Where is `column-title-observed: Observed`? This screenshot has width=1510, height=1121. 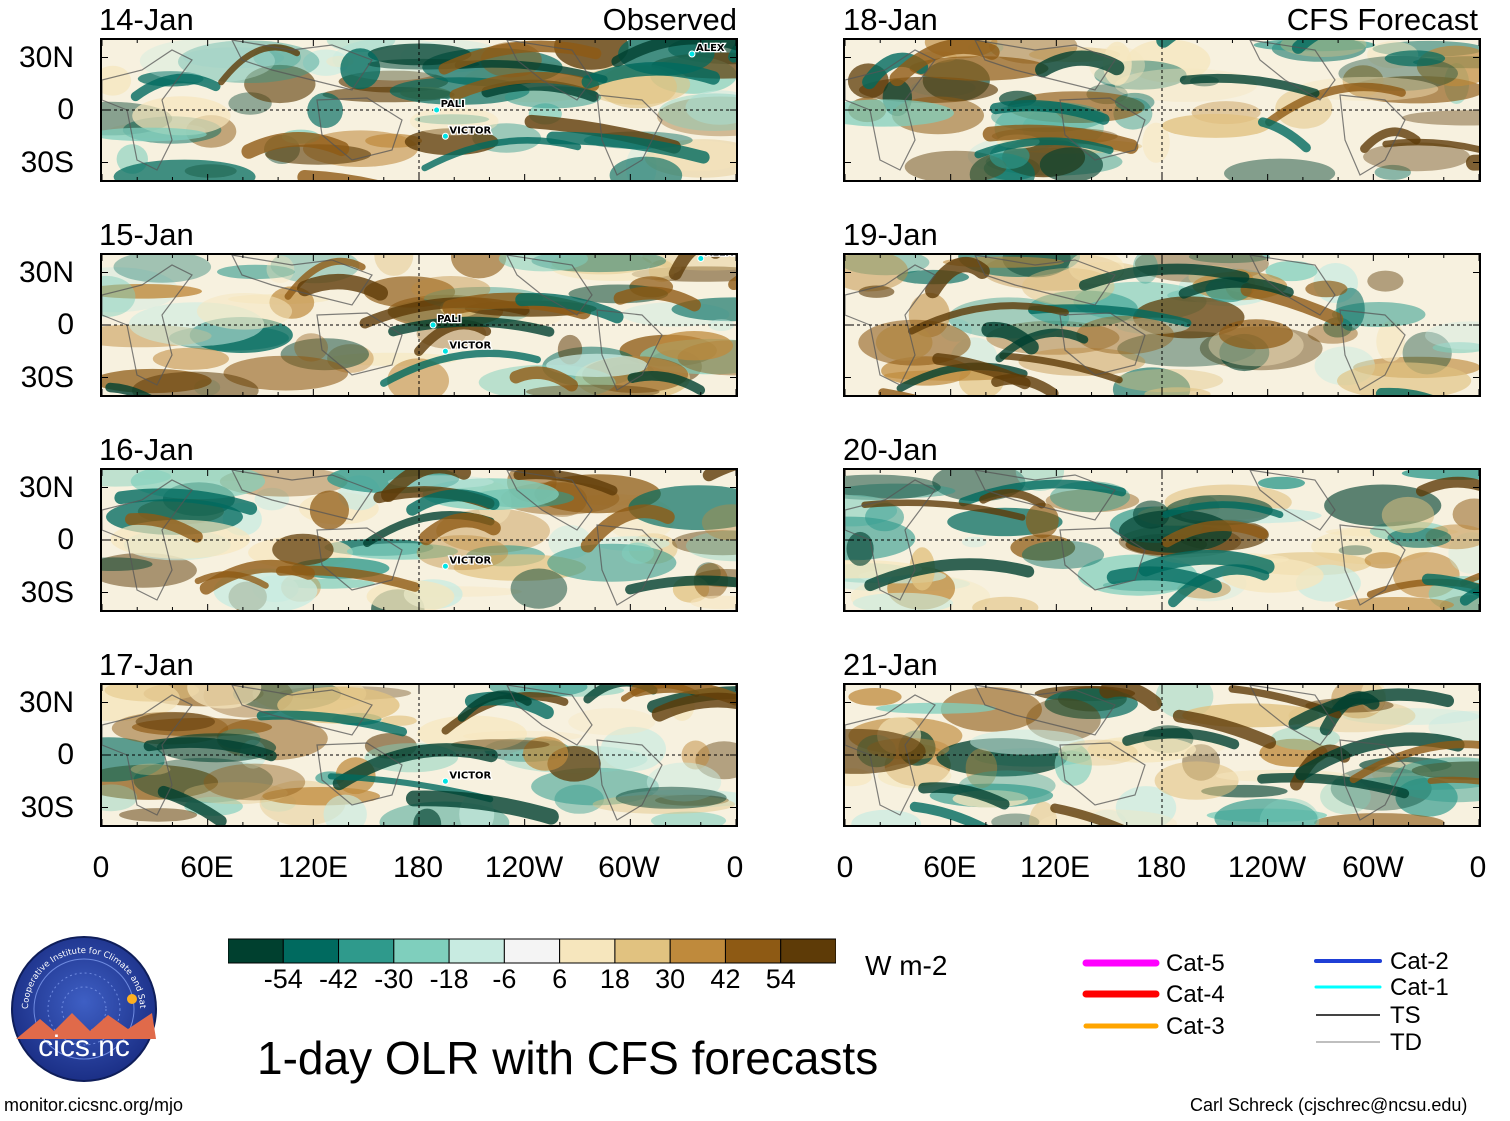
column-title-observed: Observed is located at coordinates (669, 19).